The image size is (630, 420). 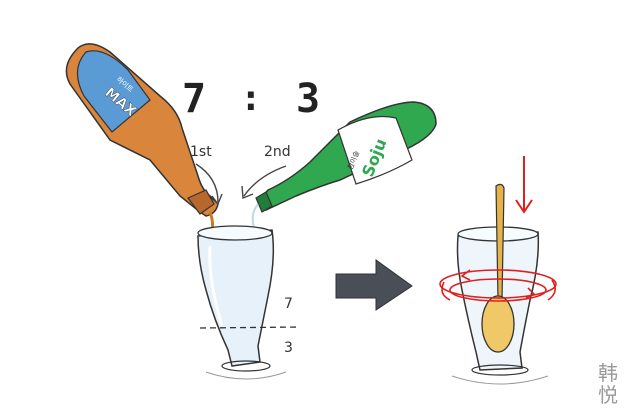 I want to click on glass-mark-upper: 7, so click(x=288, y=304).